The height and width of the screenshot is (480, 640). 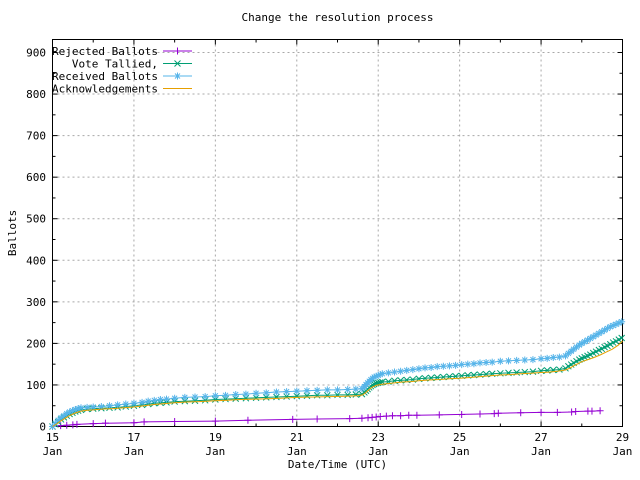 What do you see at coordinates (378, 437) in the screenshot?
I see `x-tick-label-day: 23` at bounding box center [378, 437].